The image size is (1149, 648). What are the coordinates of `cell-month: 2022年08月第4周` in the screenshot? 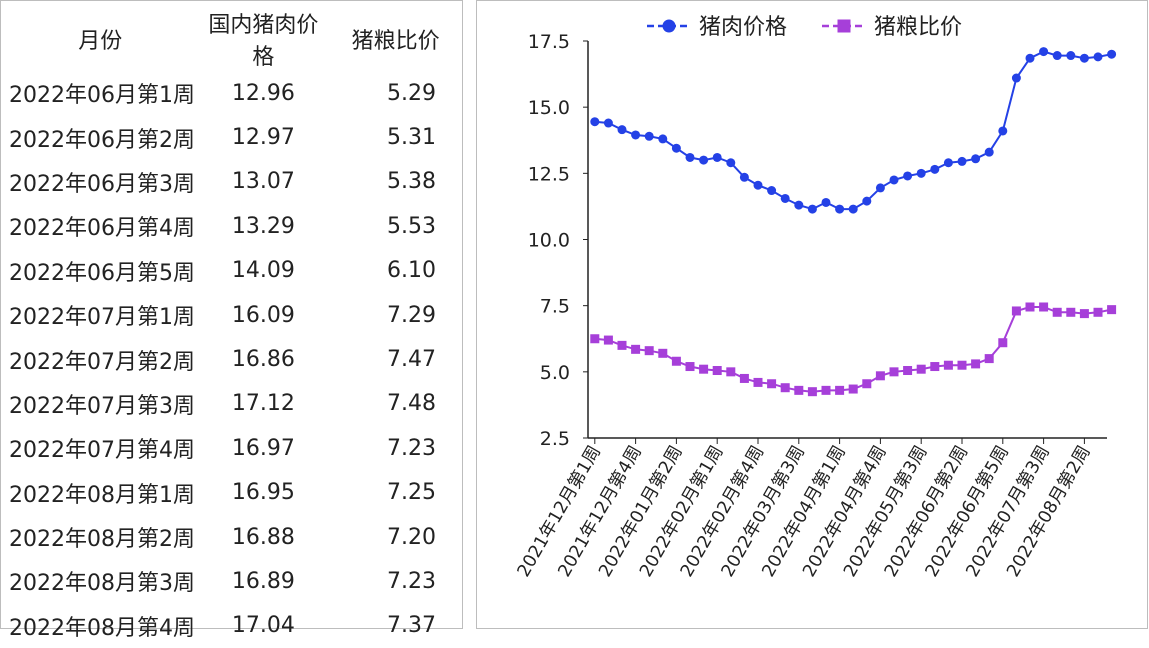 It's located at (102, 628).